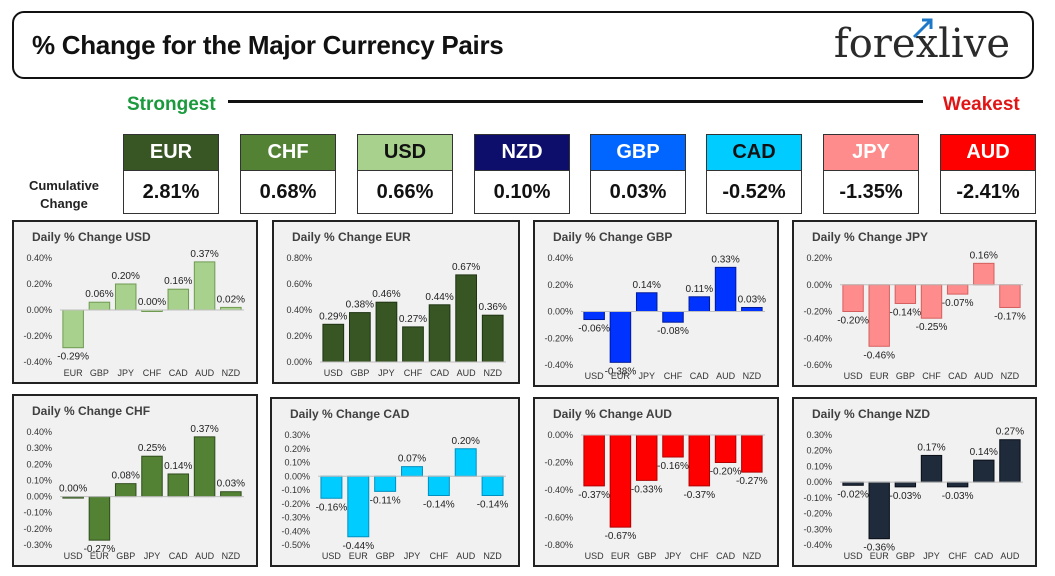  I want to click on bar-value-label: 0.27%, so click(1010, 432).